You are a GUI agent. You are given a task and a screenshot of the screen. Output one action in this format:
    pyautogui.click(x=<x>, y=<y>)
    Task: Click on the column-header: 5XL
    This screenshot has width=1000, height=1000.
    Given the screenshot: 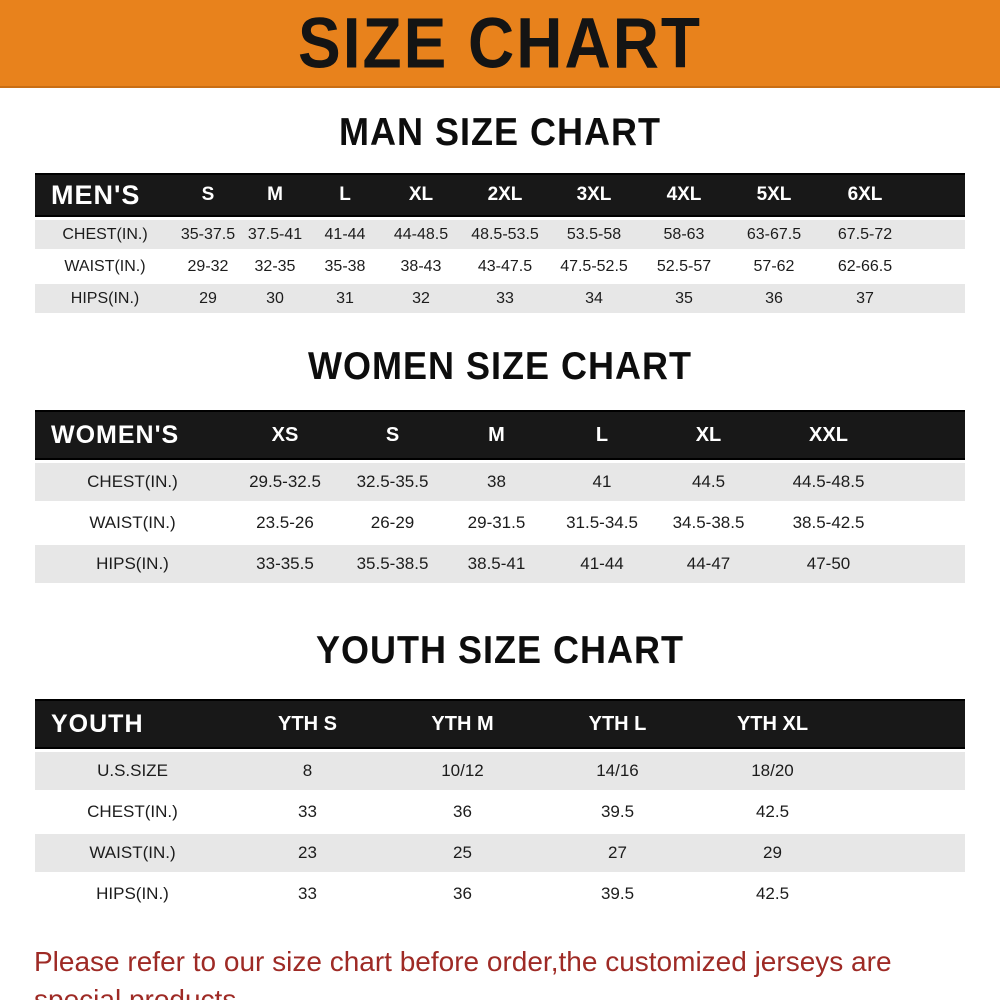 What is the action you would take?
    pyautogui.click(x=774, y=195)
    